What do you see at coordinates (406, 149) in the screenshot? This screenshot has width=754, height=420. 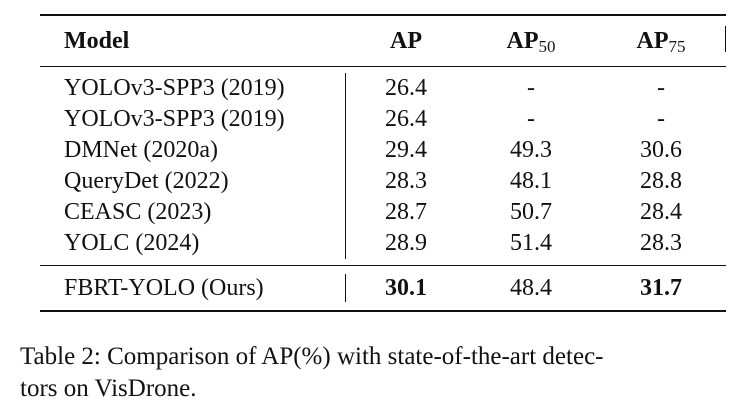 I see `ap-cell: 29.4` at bounding box center [406, 149].